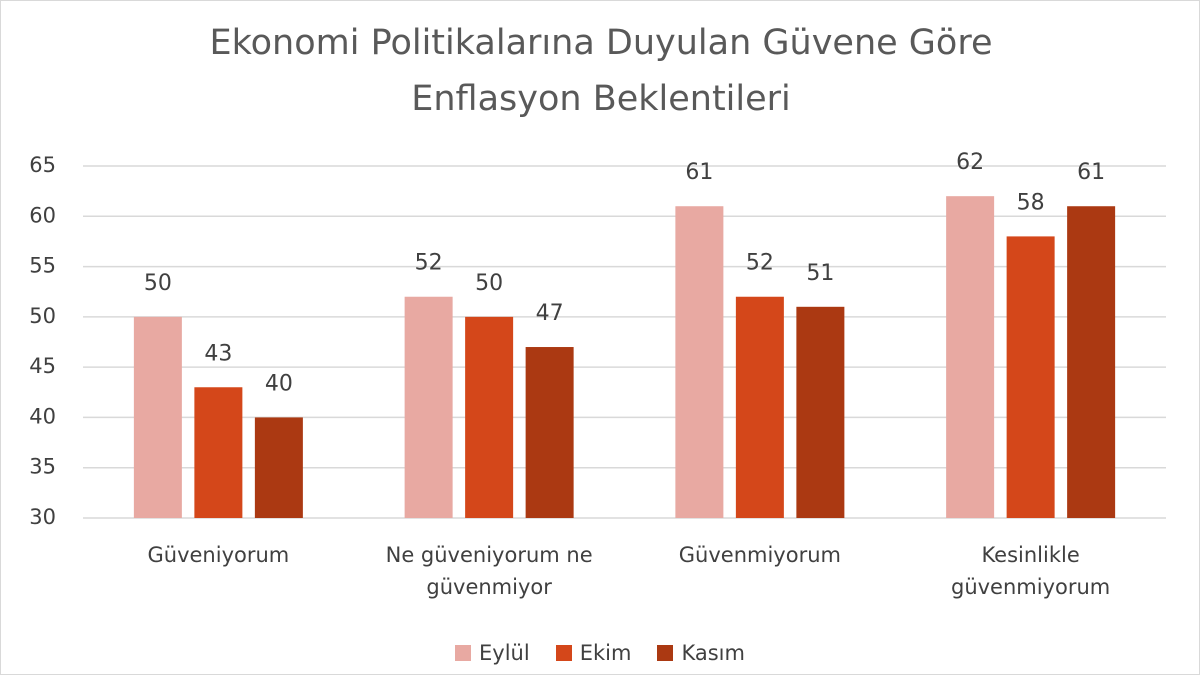 The height and width of the screenshot is (675, 1200). I want to click on value-label: 47, so click(550, 313).